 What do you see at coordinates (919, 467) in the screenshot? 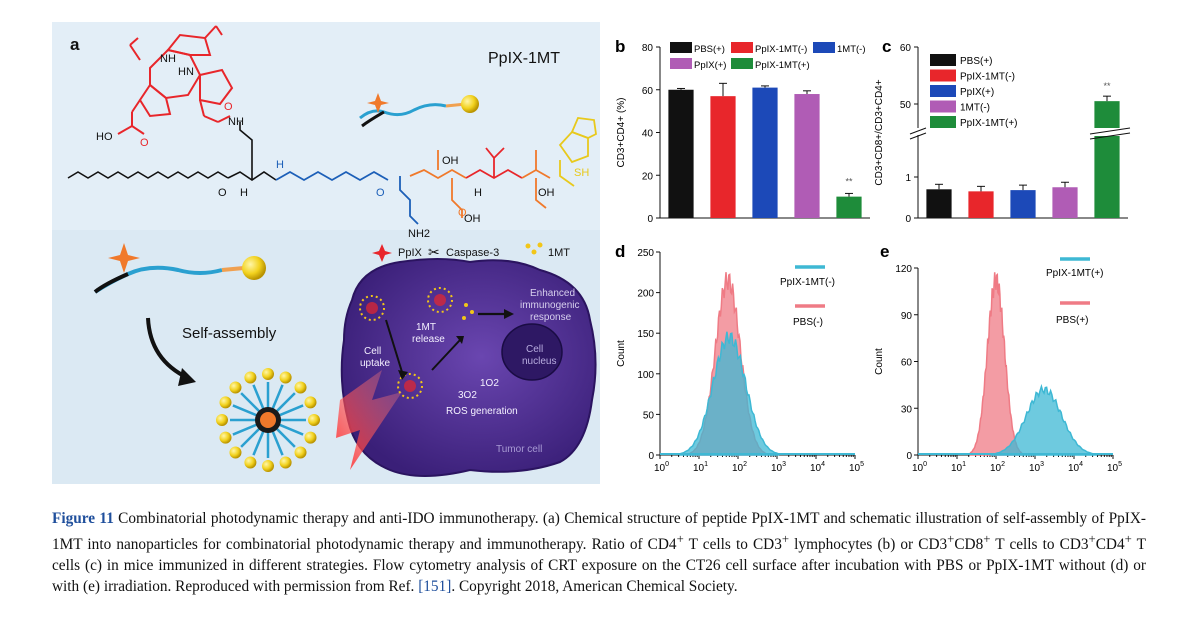
I see `e-x-tick-label: 10⁰` at bounding box center [919, 467].